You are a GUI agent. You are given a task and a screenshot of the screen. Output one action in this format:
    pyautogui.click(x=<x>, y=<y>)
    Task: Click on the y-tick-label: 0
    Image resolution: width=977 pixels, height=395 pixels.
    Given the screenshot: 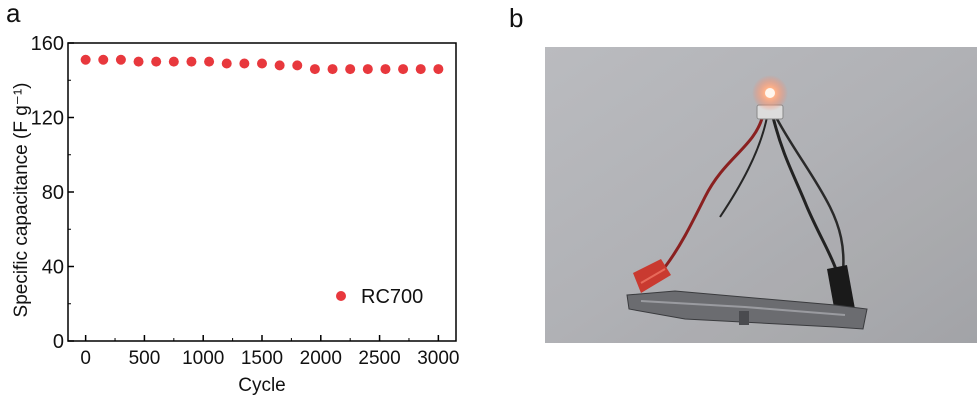 What is the action you would take?
    pyautogui.click(x=58, y=342)
    